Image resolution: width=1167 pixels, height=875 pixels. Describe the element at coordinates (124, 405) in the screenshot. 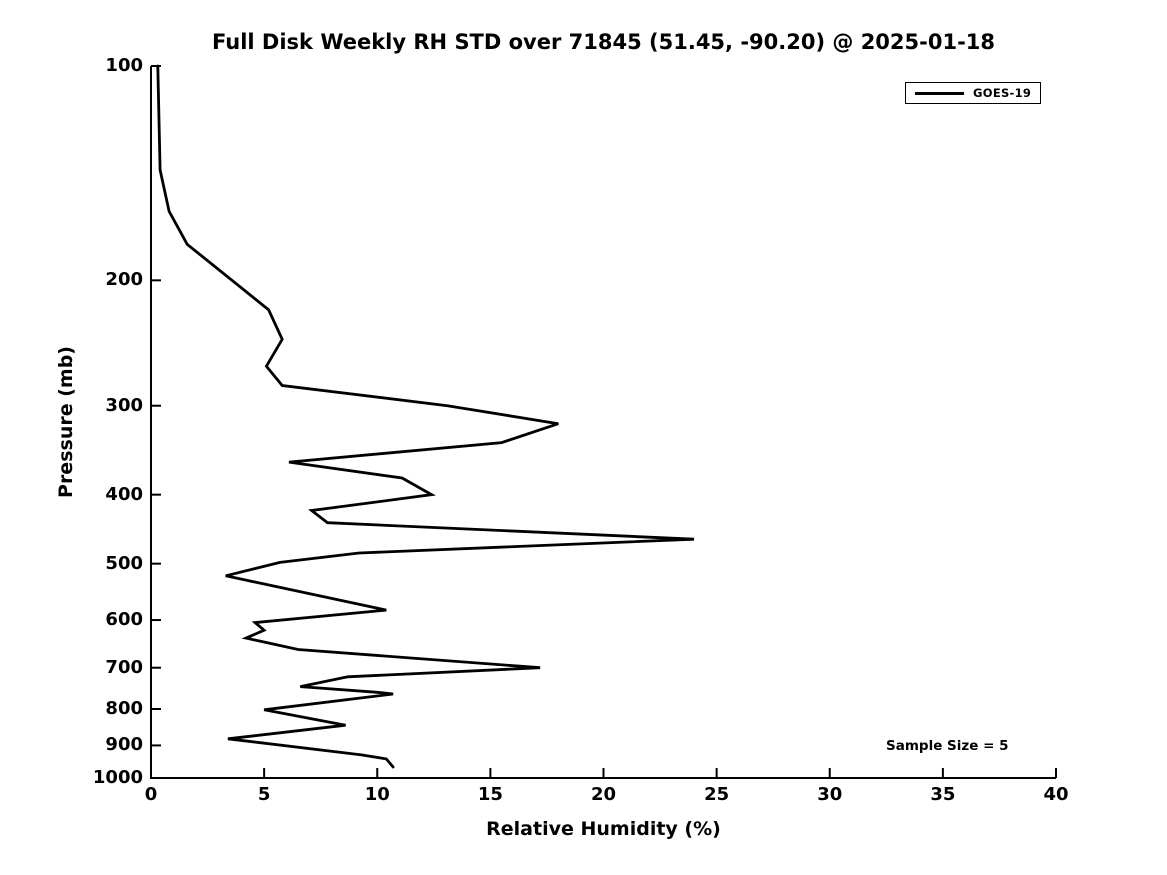

I see `y-tick-label: 300` at that location.